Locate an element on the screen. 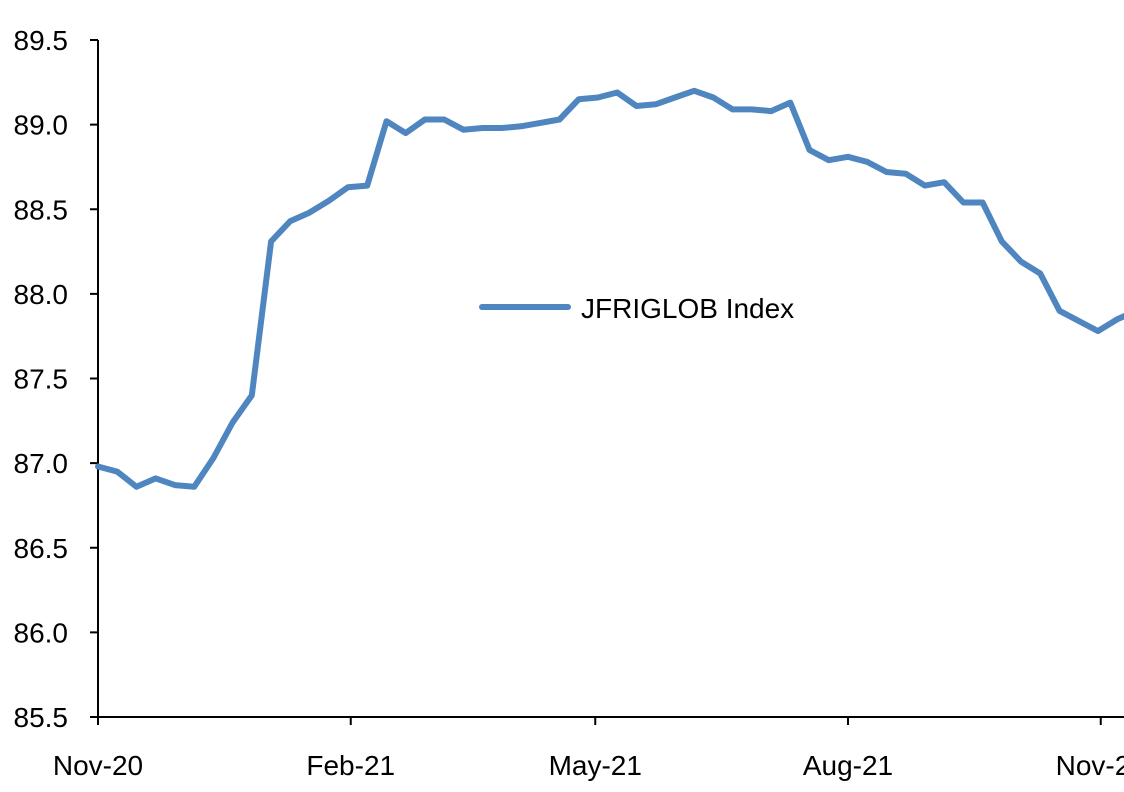  x-tick-label: May-21 is located at coordinates (595, 765).